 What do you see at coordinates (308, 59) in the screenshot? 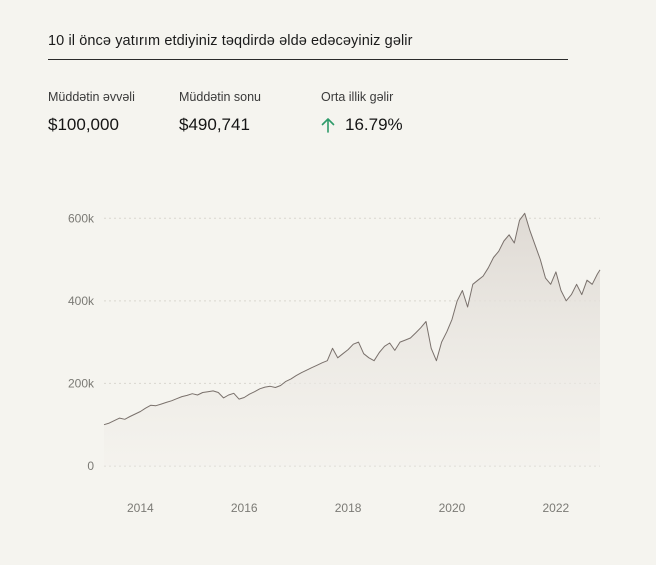
I see `title-divider` at bounding box center [308, 59].